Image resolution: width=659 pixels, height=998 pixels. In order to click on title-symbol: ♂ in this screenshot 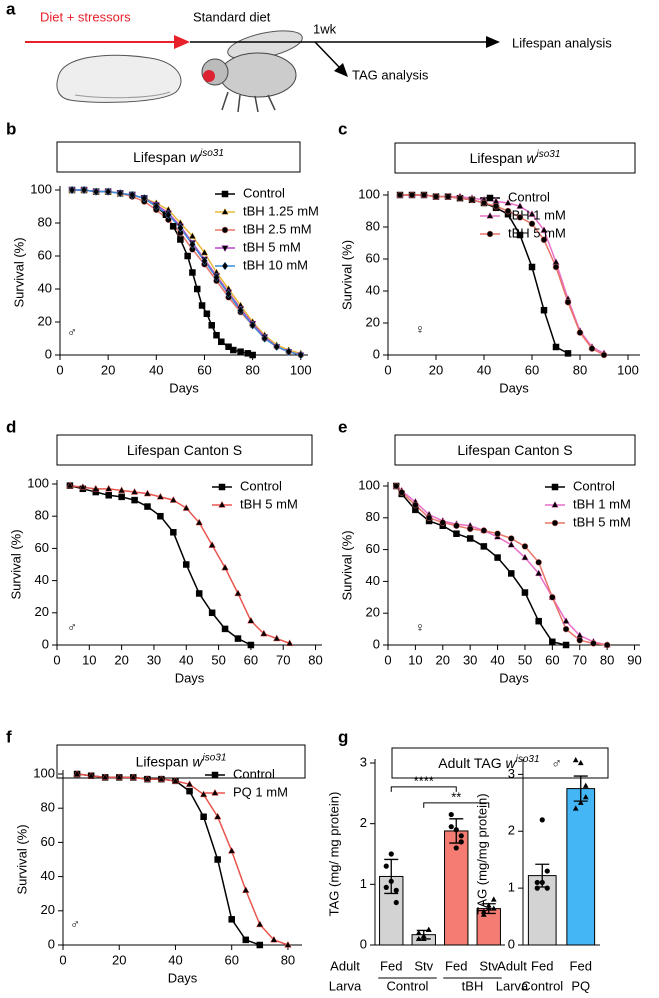, I will do `click(556, 763)`.